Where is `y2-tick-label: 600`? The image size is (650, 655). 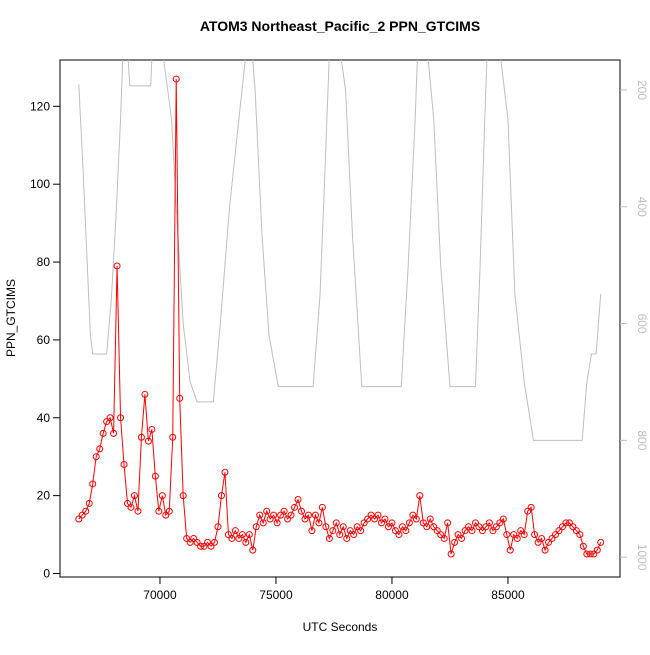
y2-tick-label: 600 is located at coordinates (642, 324).